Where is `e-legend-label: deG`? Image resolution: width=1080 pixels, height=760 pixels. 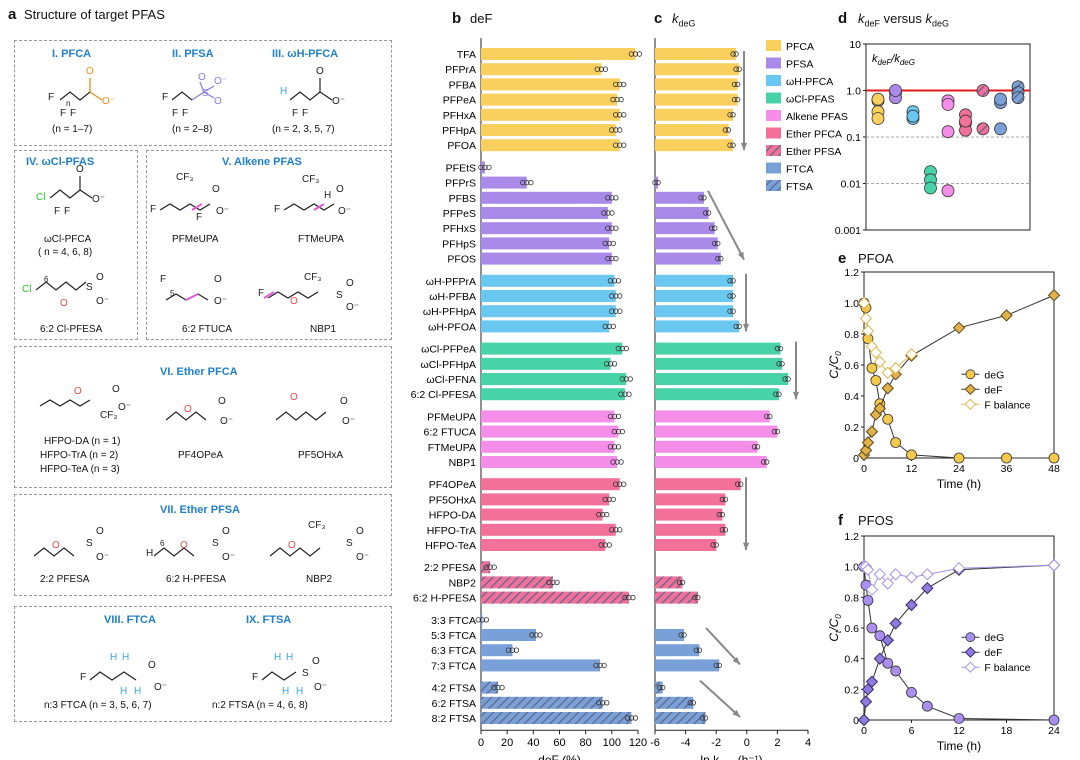 e-legend-label: deG is located at coordinates (994, 375).